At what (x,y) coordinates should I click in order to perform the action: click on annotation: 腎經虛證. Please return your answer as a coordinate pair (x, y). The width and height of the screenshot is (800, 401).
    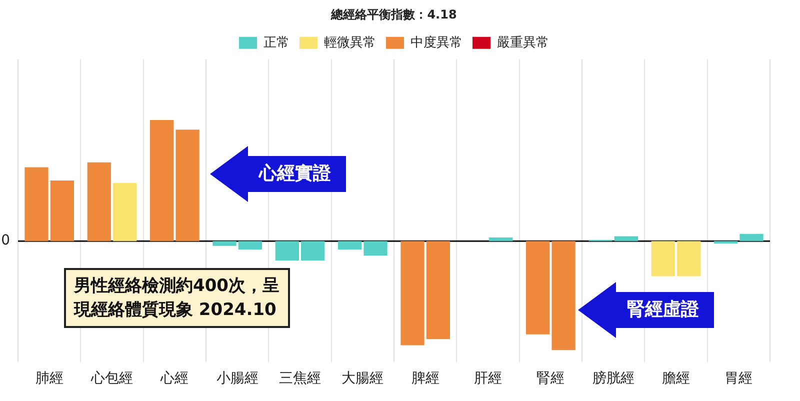
    Looking at the image, I should click on (663, 310).